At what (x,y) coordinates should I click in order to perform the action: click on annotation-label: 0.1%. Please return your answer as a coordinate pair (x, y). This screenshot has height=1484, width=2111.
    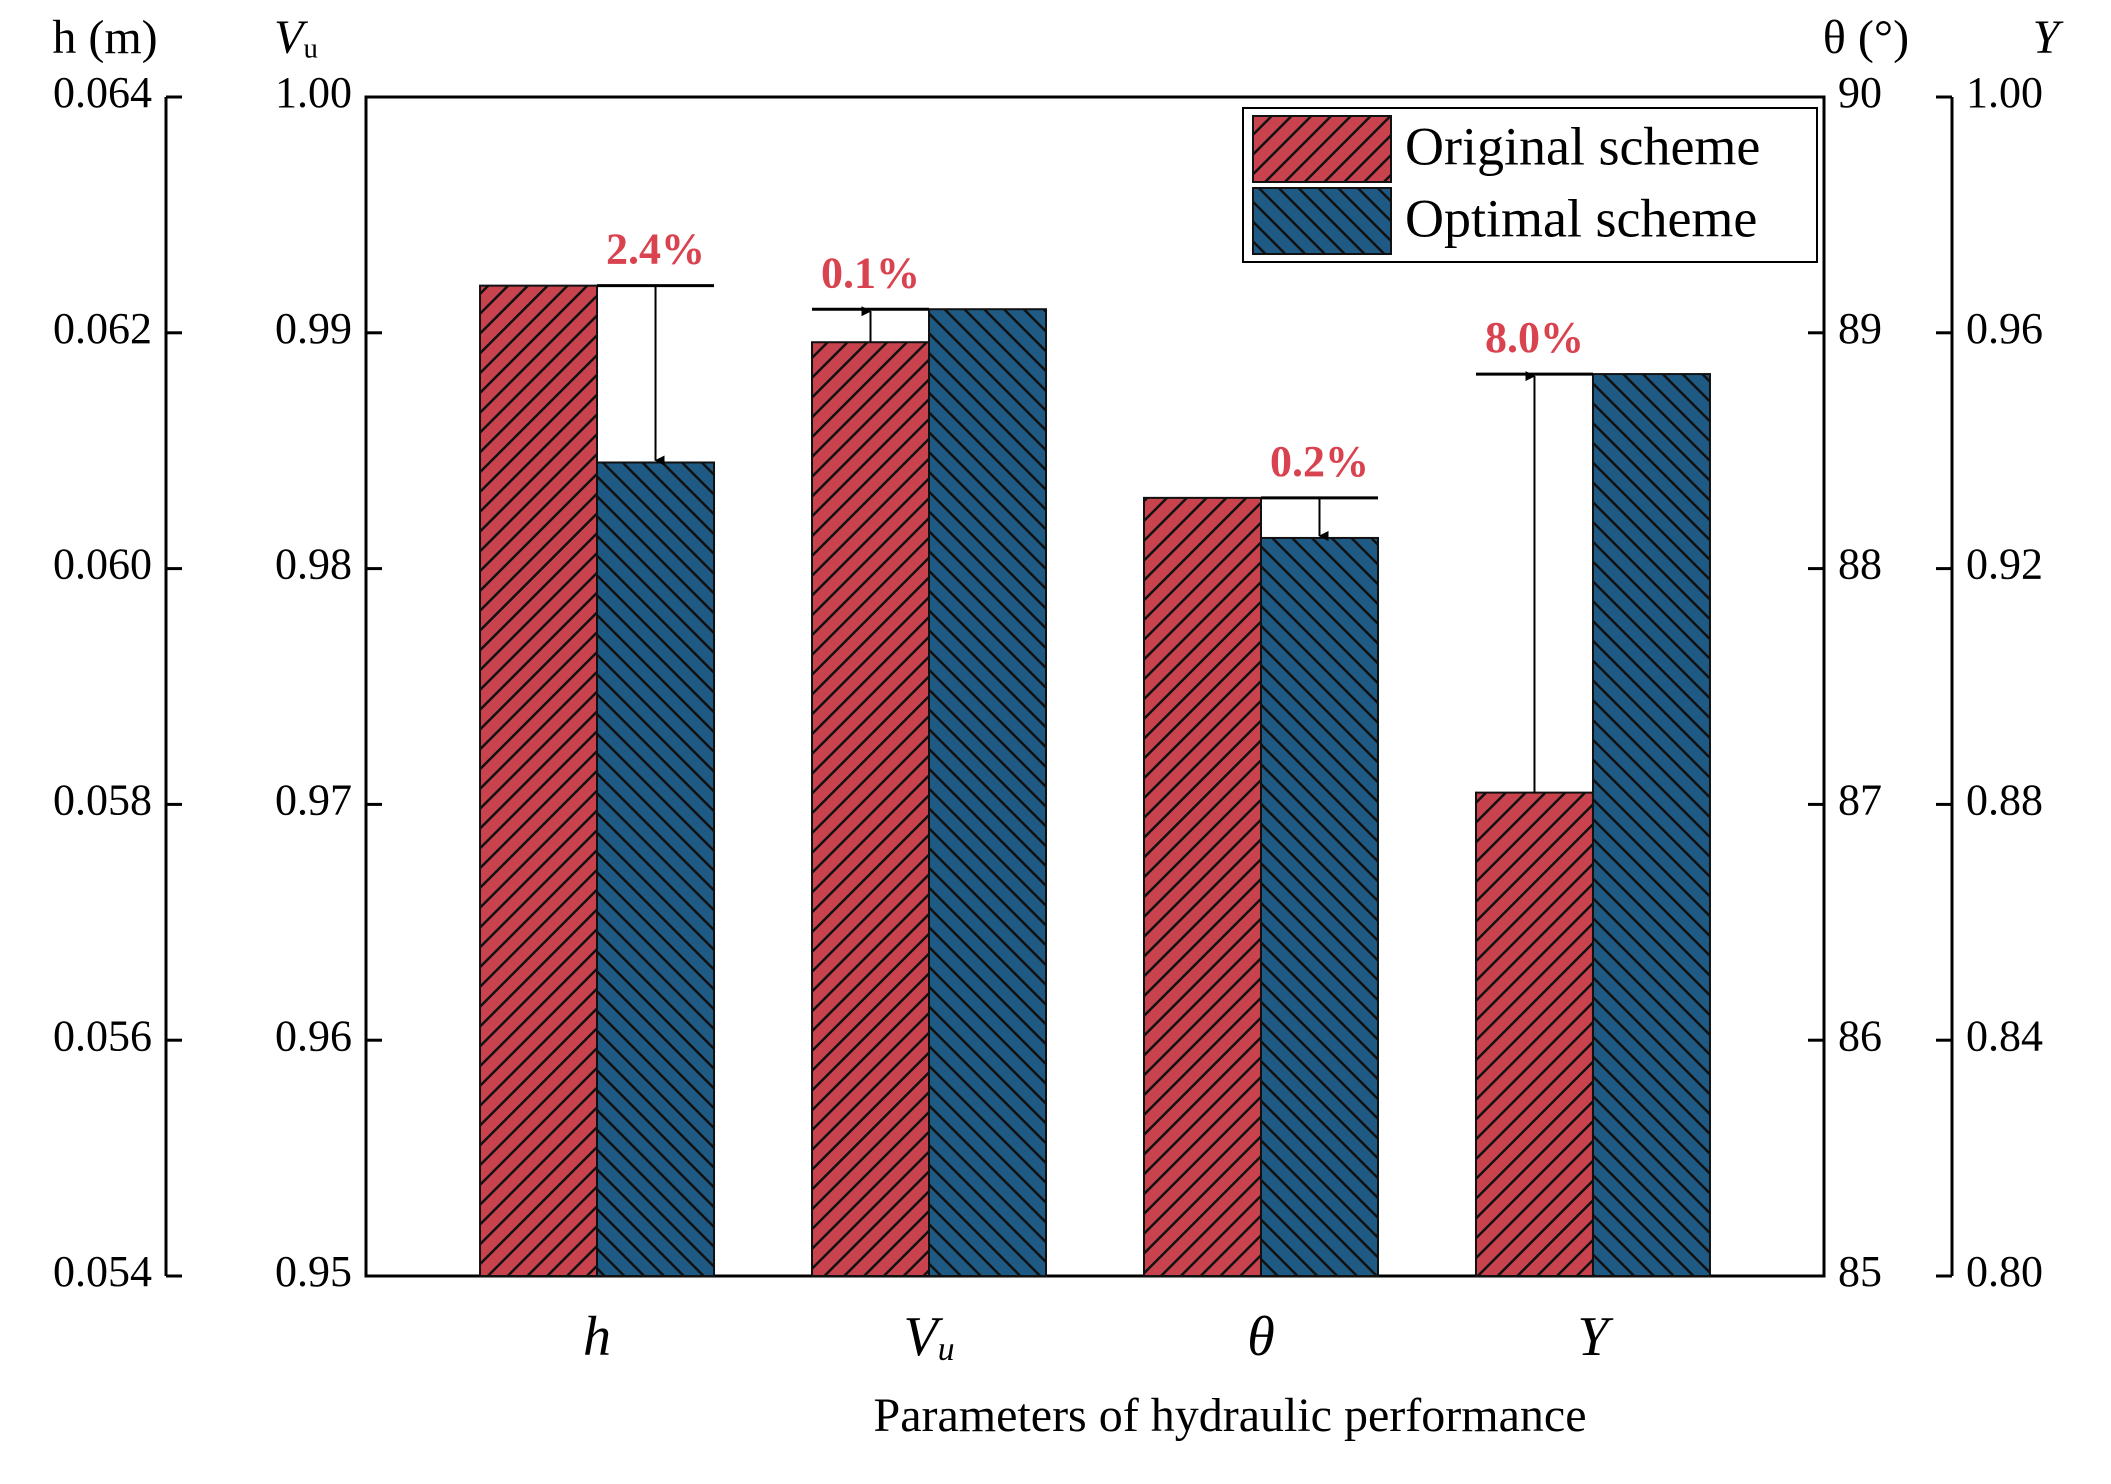
    Looking at the image, I should click on (870, 272).